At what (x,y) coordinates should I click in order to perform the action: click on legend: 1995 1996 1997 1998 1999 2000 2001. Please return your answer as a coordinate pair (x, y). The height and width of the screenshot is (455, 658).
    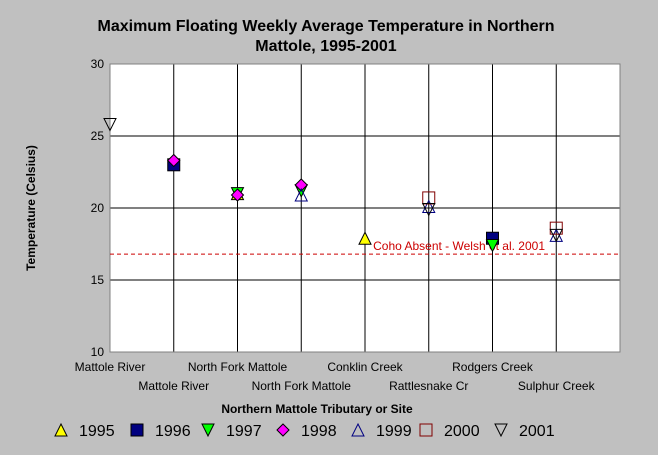
    Looking at the image, I should click on (304, 431).